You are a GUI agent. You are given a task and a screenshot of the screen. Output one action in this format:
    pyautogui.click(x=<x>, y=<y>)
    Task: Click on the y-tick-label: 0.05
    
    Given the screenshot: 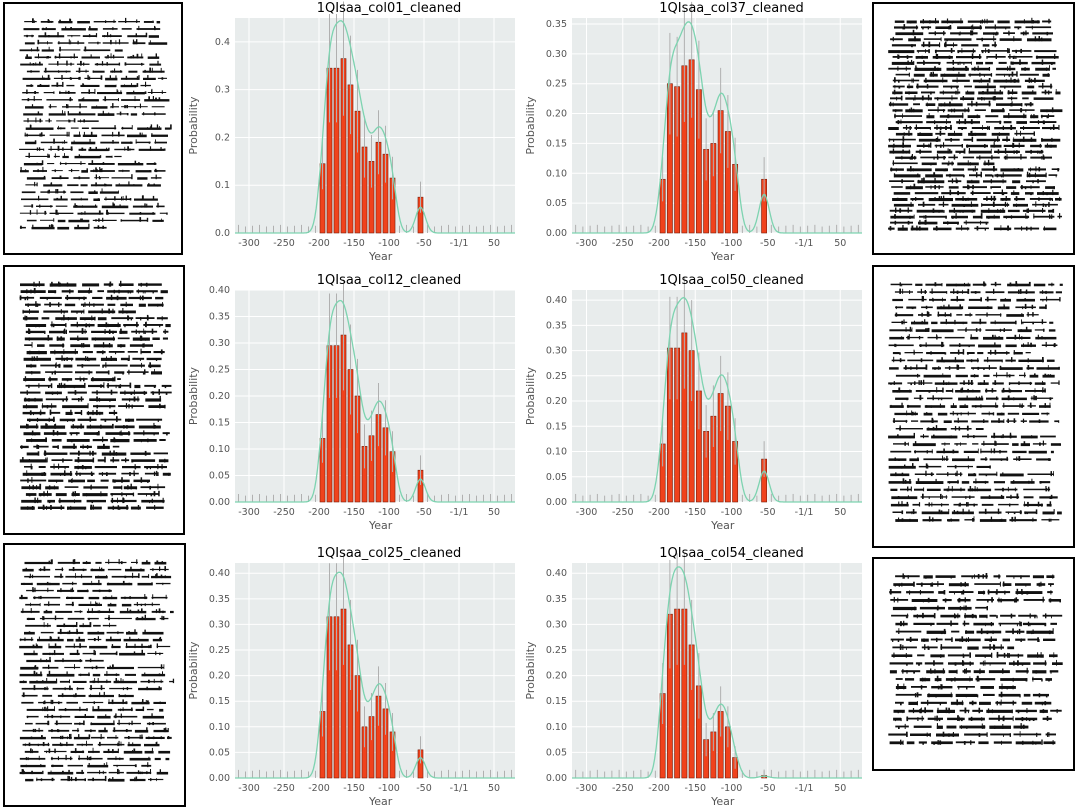 What is the action you would take?
    pyautogui.click(x=556, y=752)
    